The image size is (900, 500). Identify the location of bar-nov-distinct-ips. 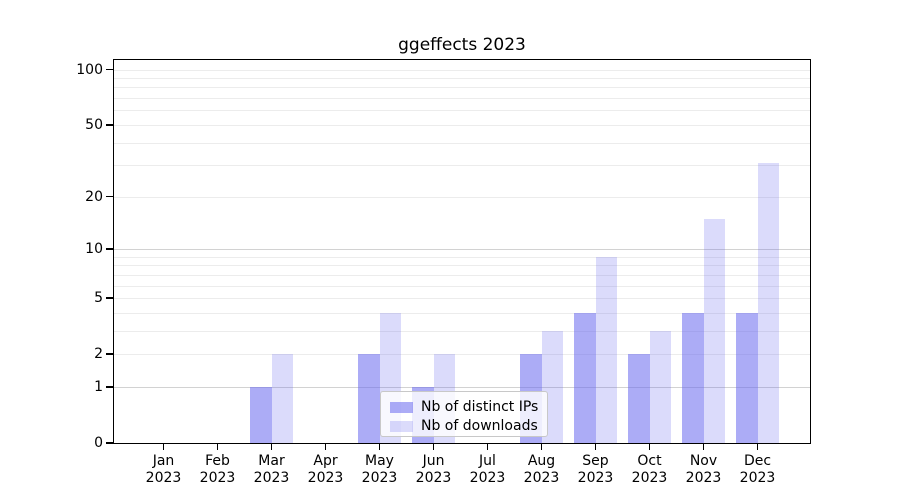
(693, 377).